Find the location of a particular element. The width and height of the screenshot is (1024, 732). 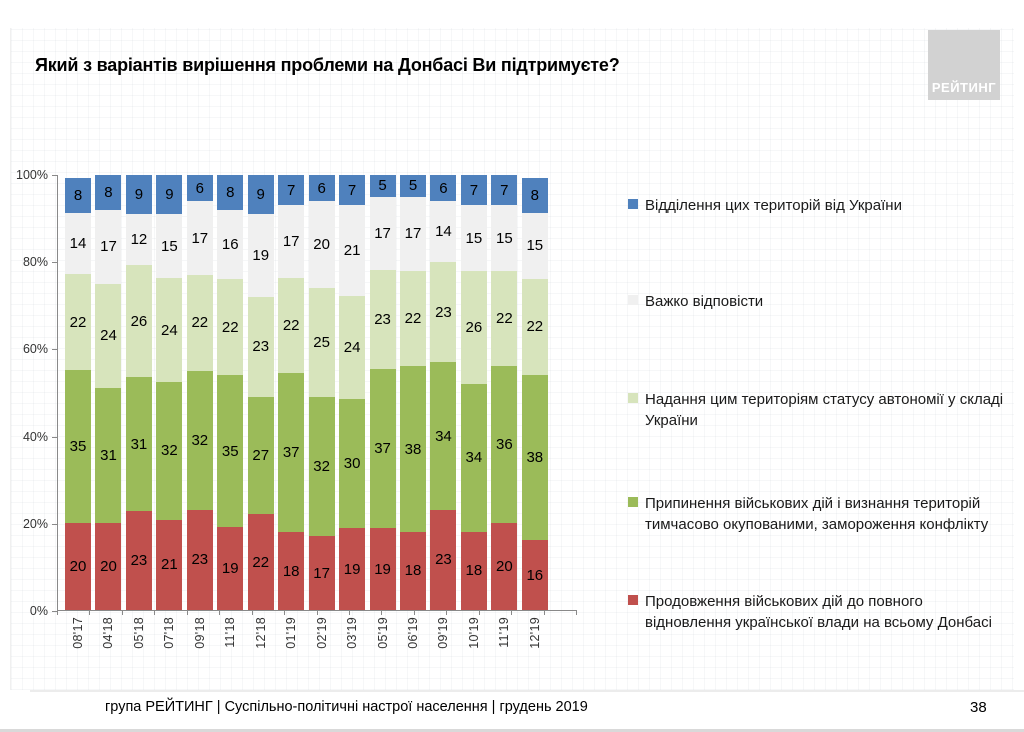

bar-value-label: 6 is located at coordinates (443, 188).